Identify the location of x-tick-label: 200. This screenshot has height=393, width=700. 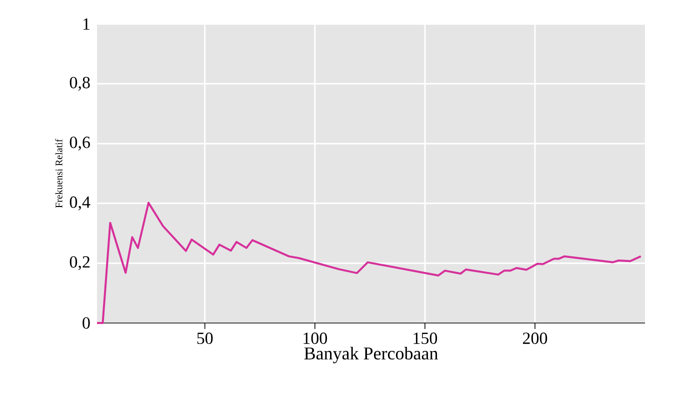
(535, 338).